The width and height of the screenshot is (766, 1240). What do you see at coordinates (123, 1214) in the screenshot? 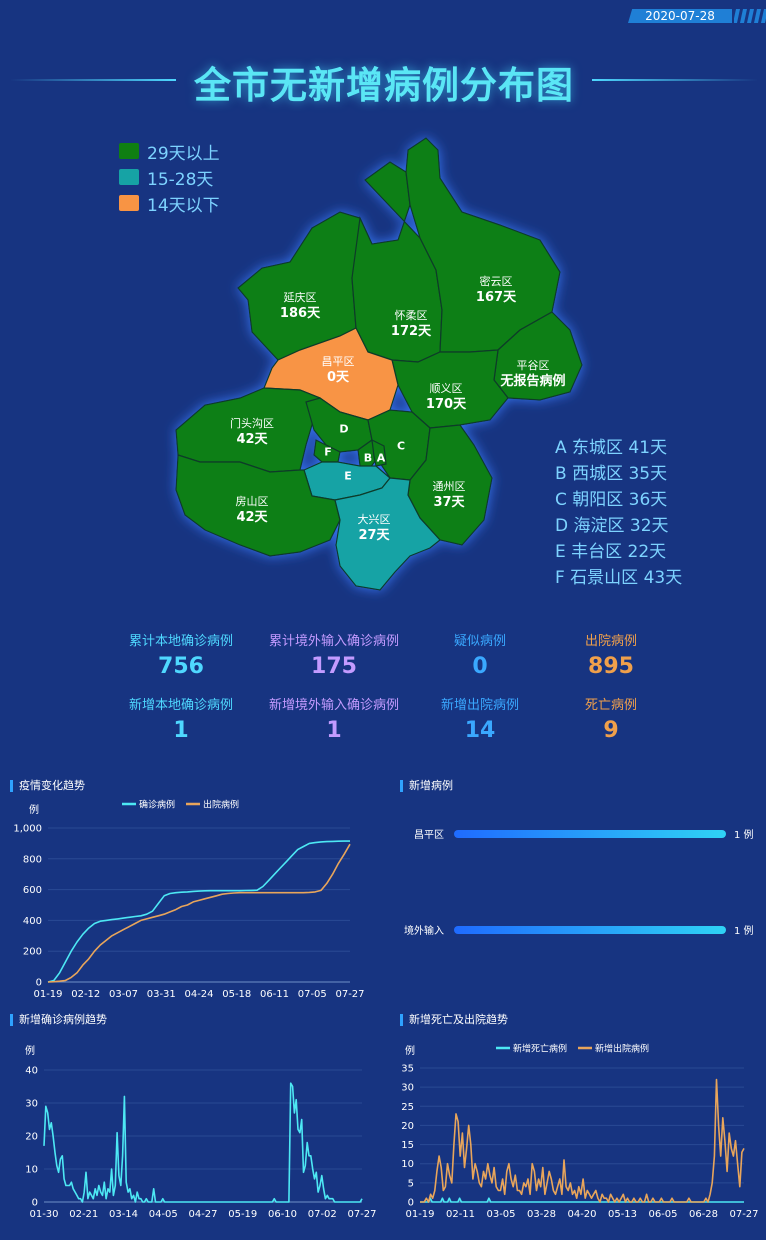
I see `x-tick-label: 03-14` at bounding box center [123, 1214].